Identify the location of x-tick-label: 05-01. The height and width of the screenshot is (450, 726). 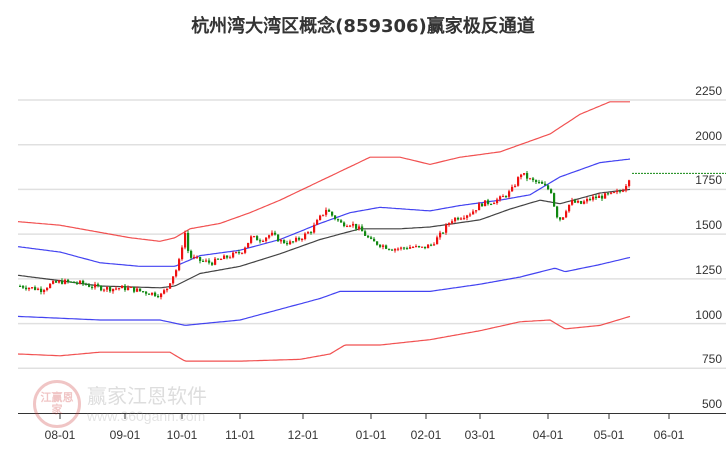
(609, 435).